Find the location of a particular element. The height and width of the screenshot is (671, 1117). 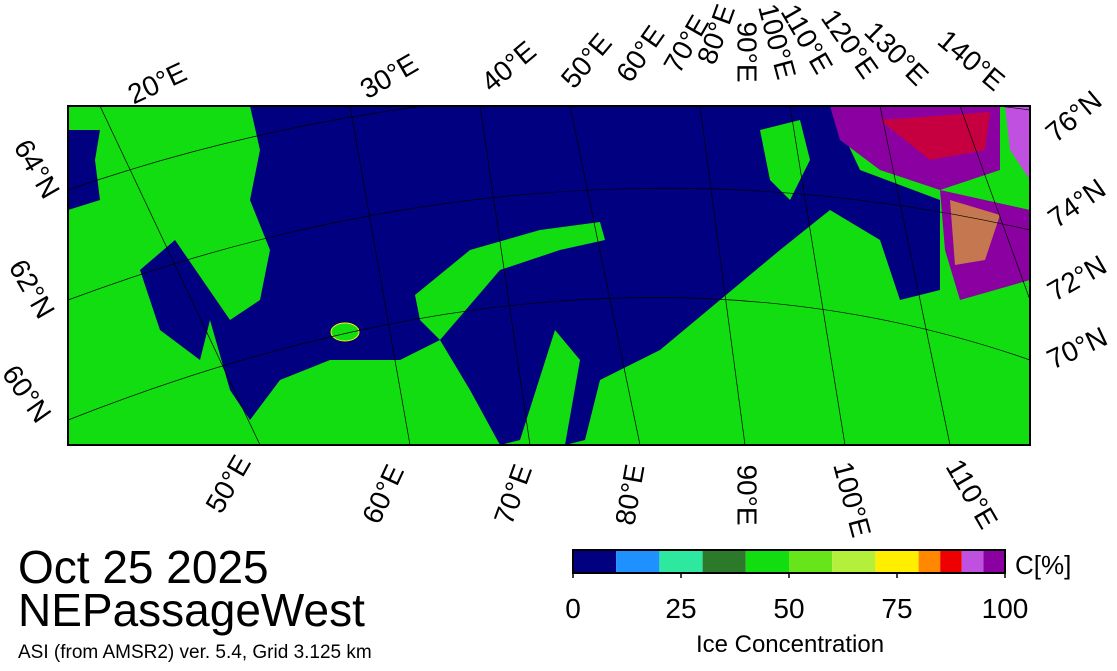

colorbar-unit: C[%] is located at coordinates (1043, 565).